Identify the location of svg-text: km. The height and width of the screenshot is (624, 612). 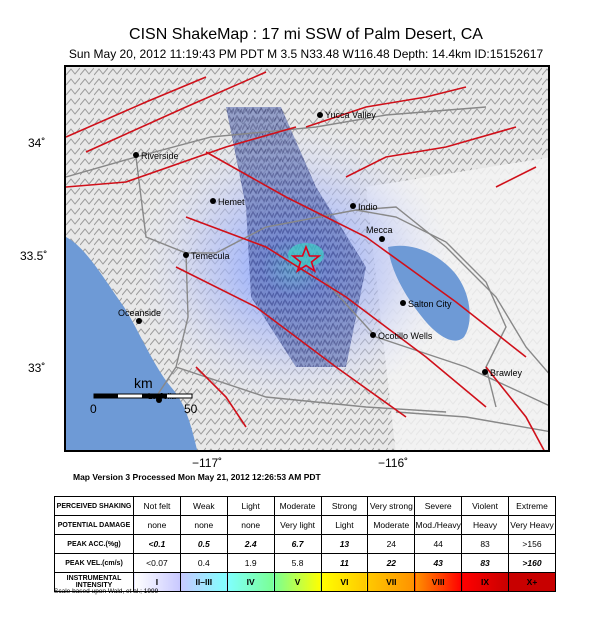
(143, 383).